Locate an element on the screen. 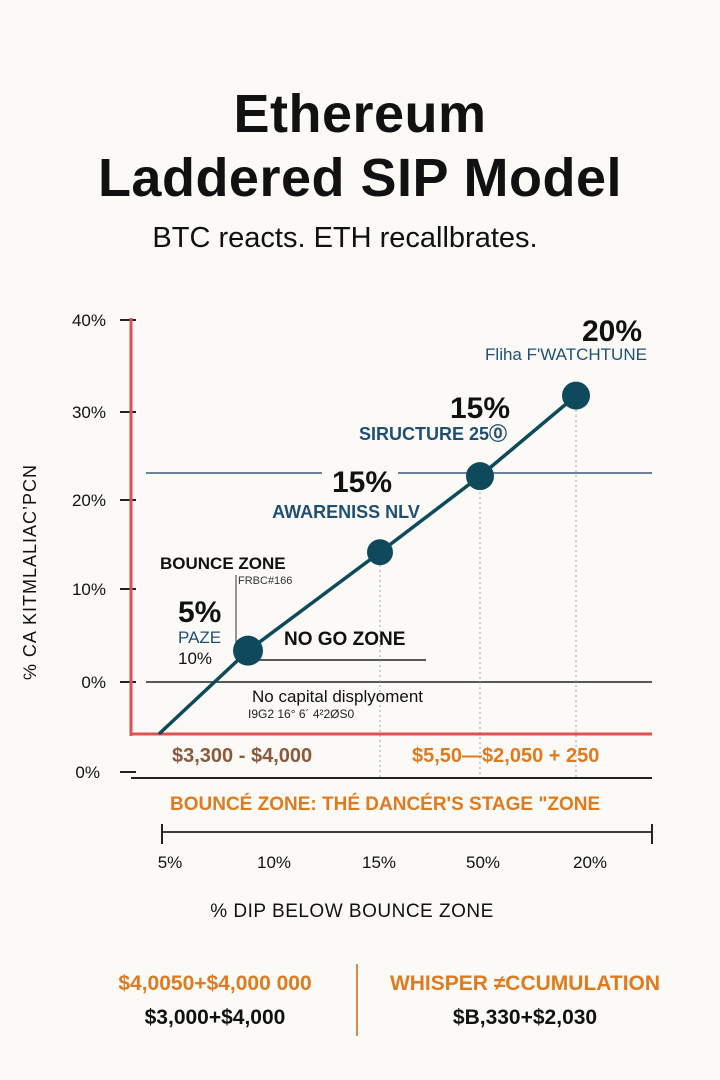  bottom-left-accent: $4,0050+$4,000 000 is located at coordinates (215, 983).